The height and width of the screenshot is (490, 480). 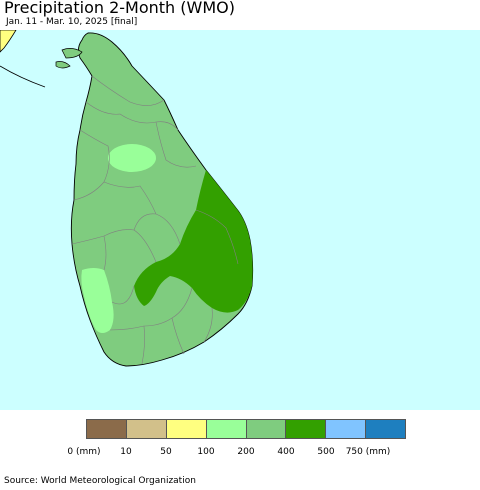 What do you see at coordinates (126, 452) in the screenshot?
I see `legend-label: 10` at bounding box center [126, 452].